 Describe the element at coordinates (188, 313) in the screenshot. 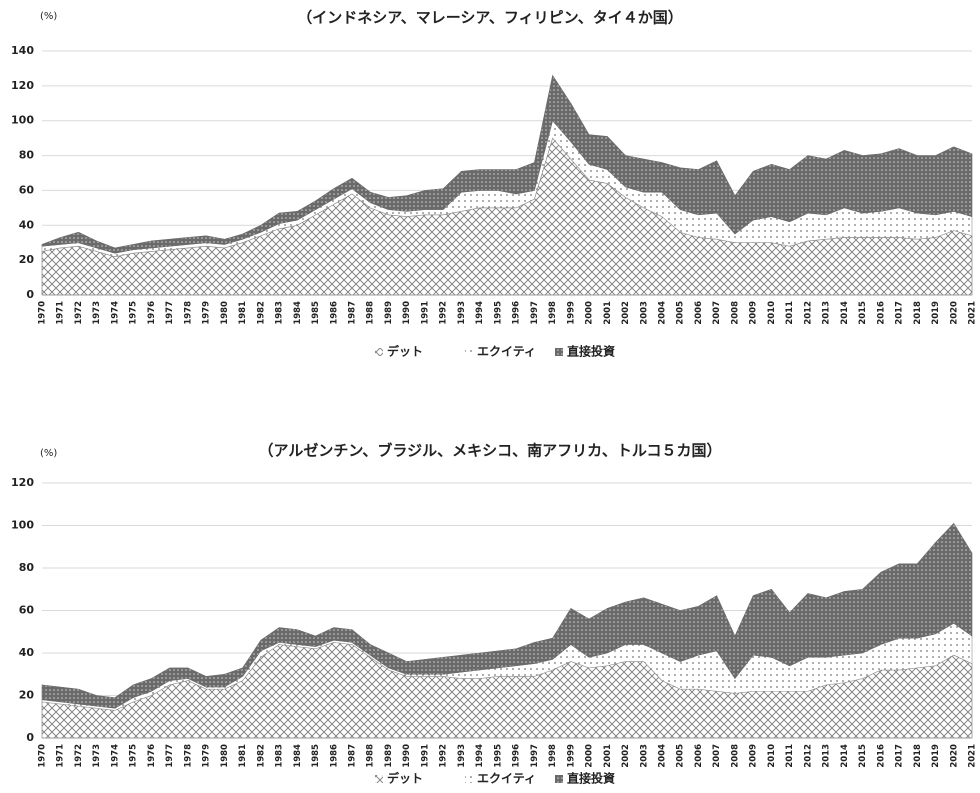

I see `x-tick-label: 1978` at that location.